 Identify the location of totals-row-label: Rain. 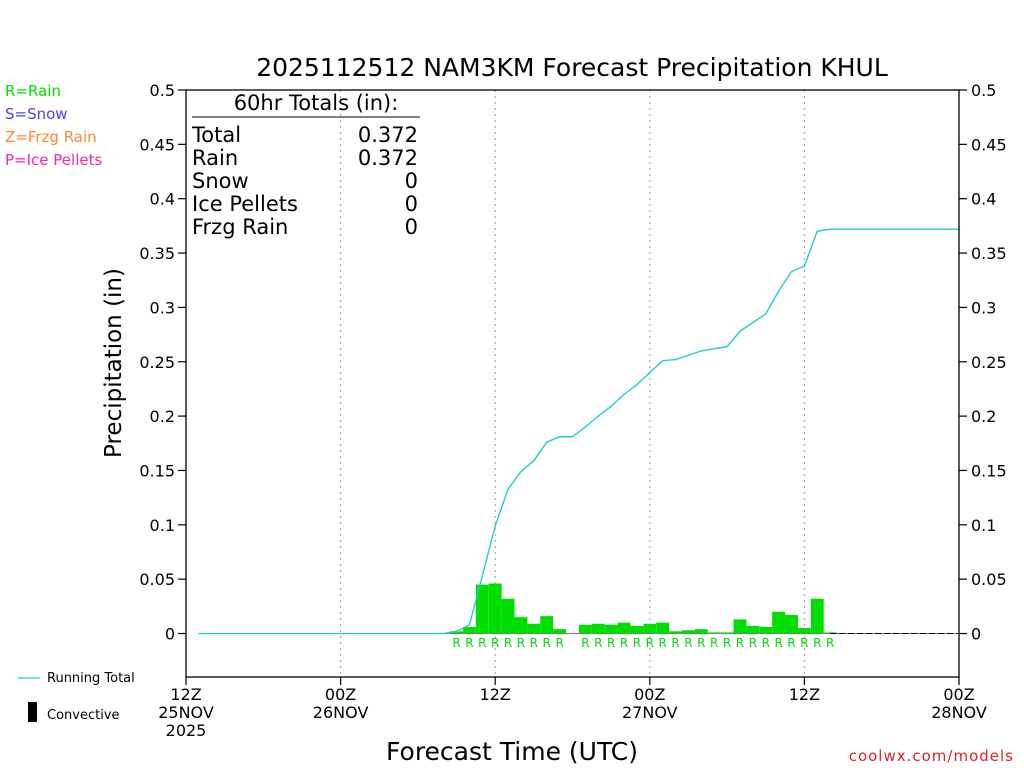
(215, 158).